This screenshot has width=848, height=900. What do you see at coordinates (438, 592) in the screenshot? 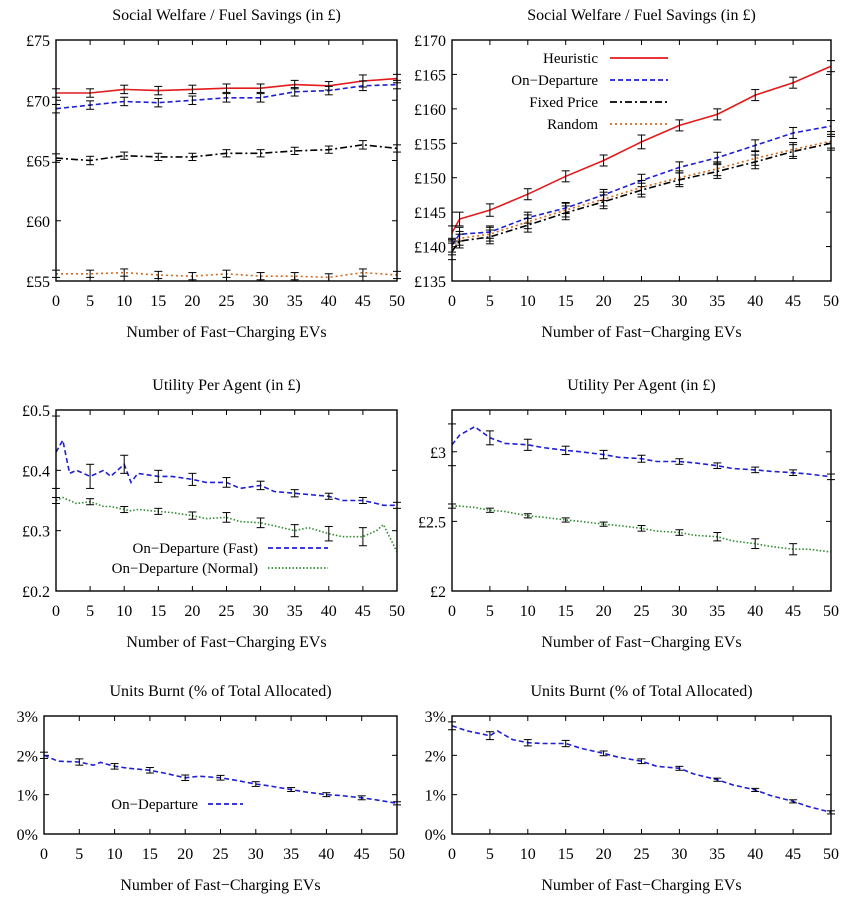
I see `y-tick-label: £2` at bounding box center [438, 592].